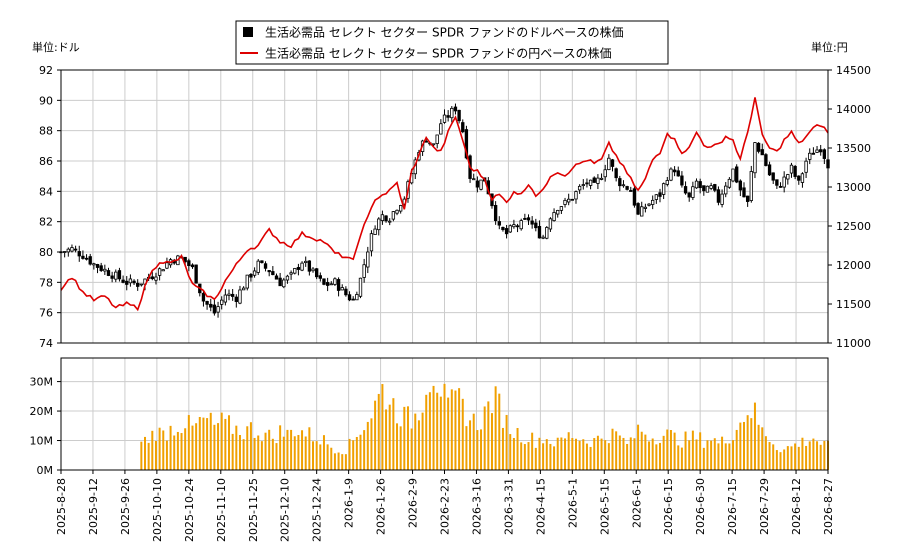  Describe the element at coordinates (444, 32) in the screenshot. I see `legend-label-usd: 生活必需品 セレクト セクター SPDR ファンドのドルベースの株価` at that location.